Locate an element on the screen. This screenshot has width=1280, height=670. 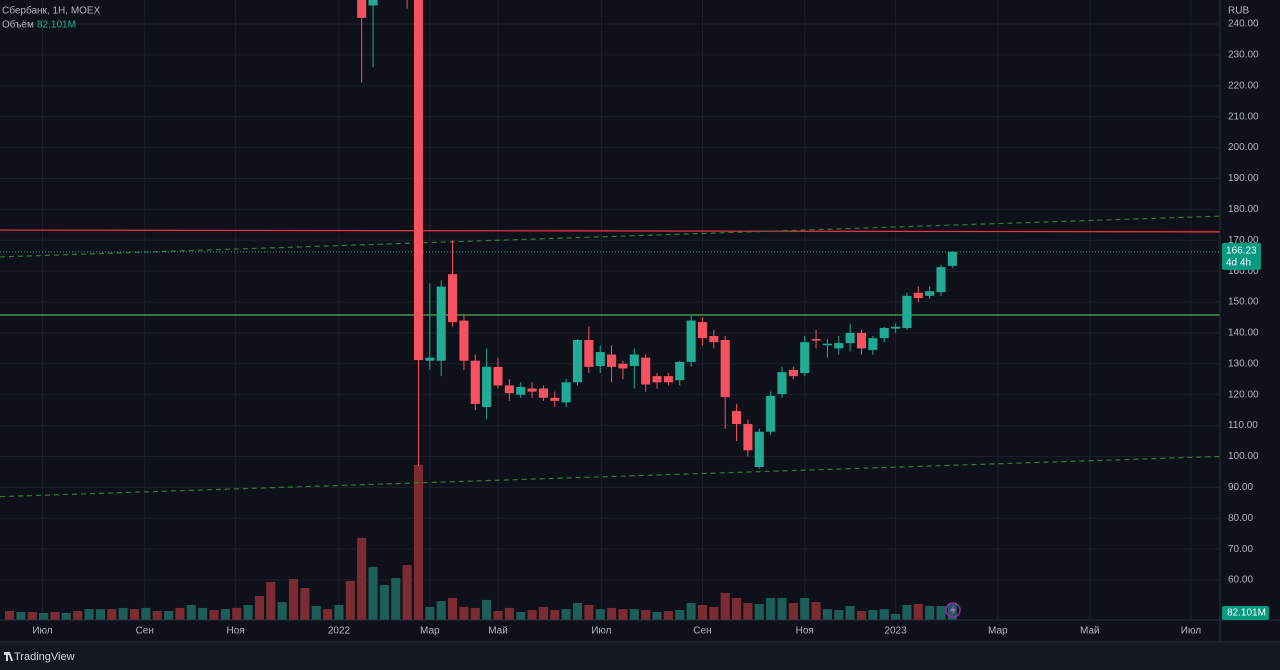
y-tick-label: 160.00 is located at coordinates (1243, 271).